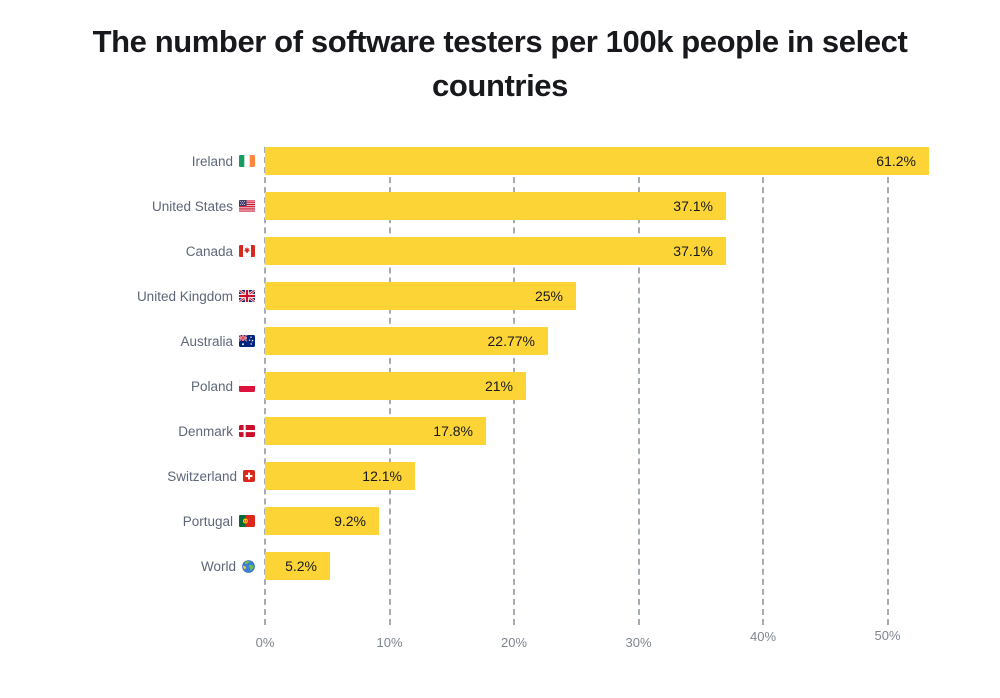 This screenshot has width=1000, height=698. I want to click on flag-switzerland-icon, so click(249, 476).